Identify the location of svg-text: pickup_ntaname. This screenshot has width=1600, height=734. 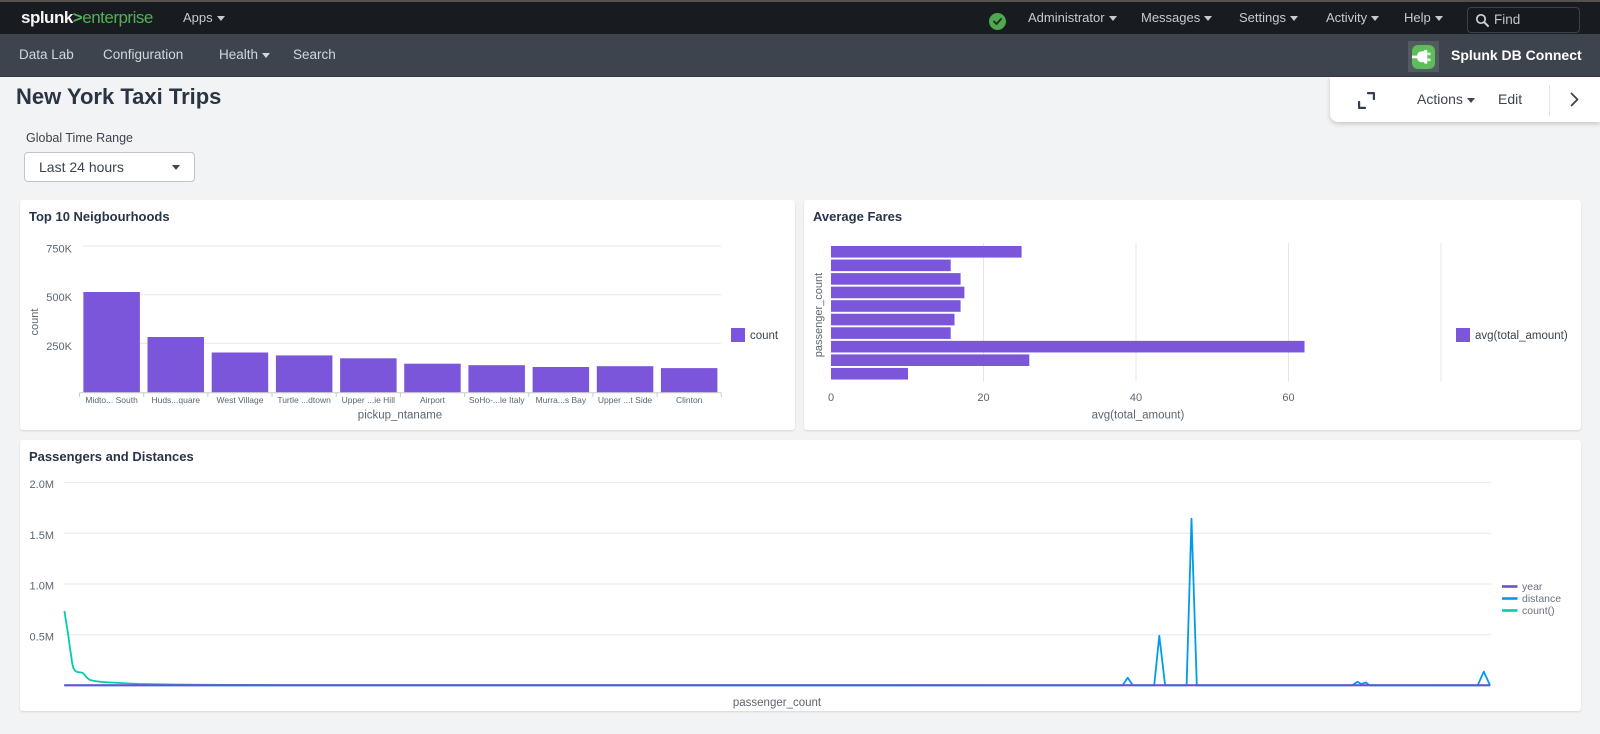
(400, 416).